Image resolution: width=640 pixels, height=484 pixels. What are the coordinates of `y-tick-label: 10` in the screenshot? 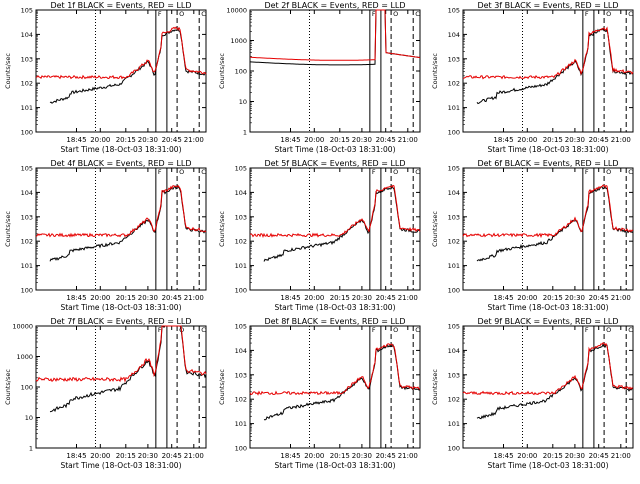 It's located at (243, 102).